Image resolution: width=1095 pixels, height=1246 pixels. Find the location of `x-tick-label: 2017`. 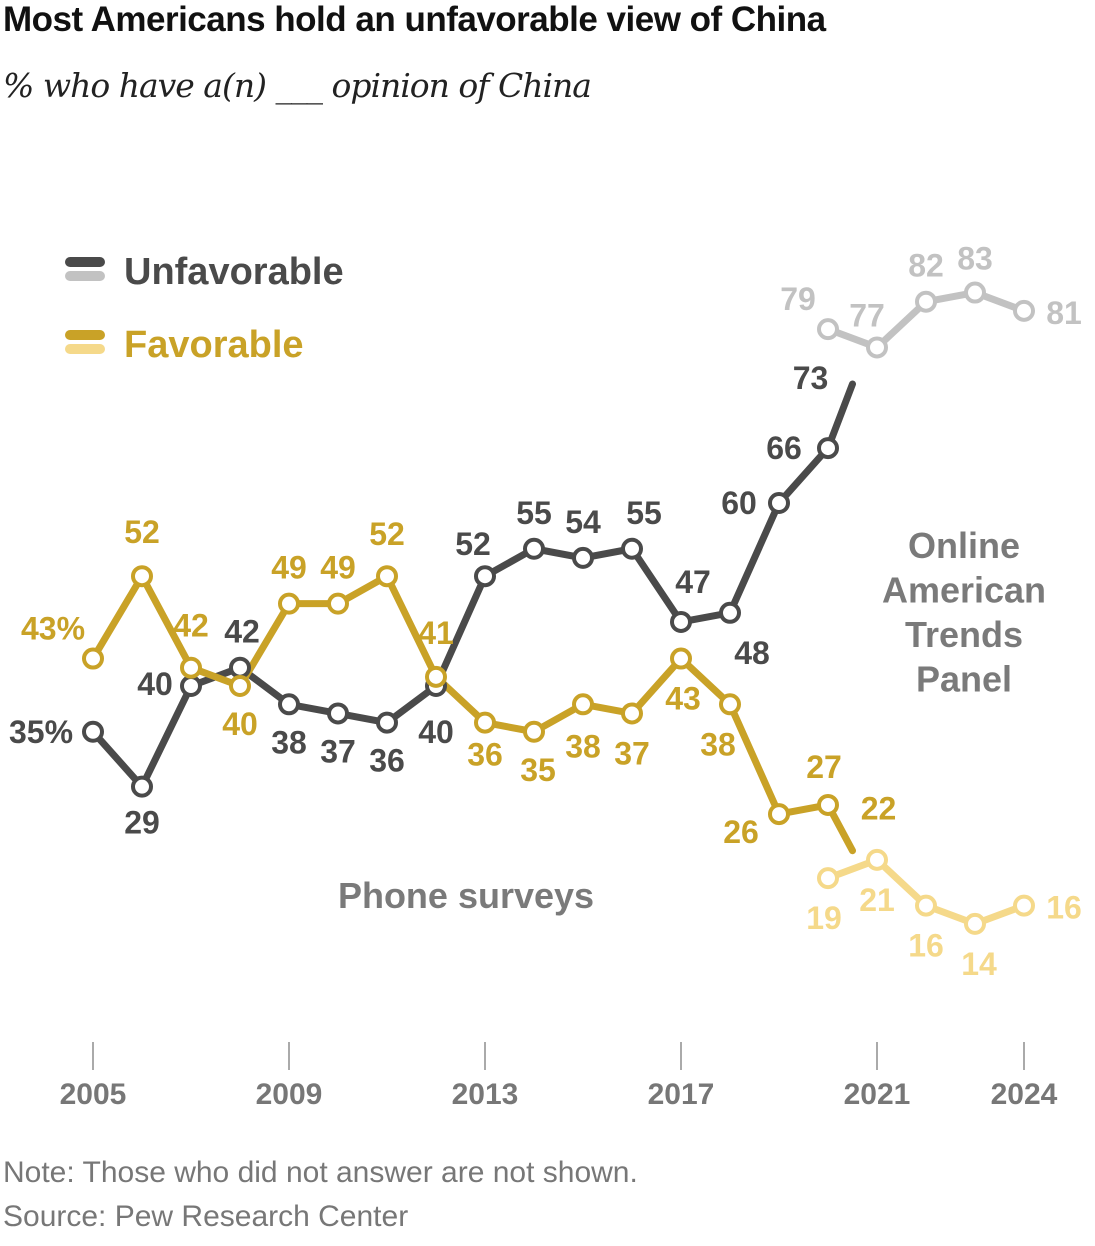

x-tick-label: 2017 is located at coordinates (681, 1094).